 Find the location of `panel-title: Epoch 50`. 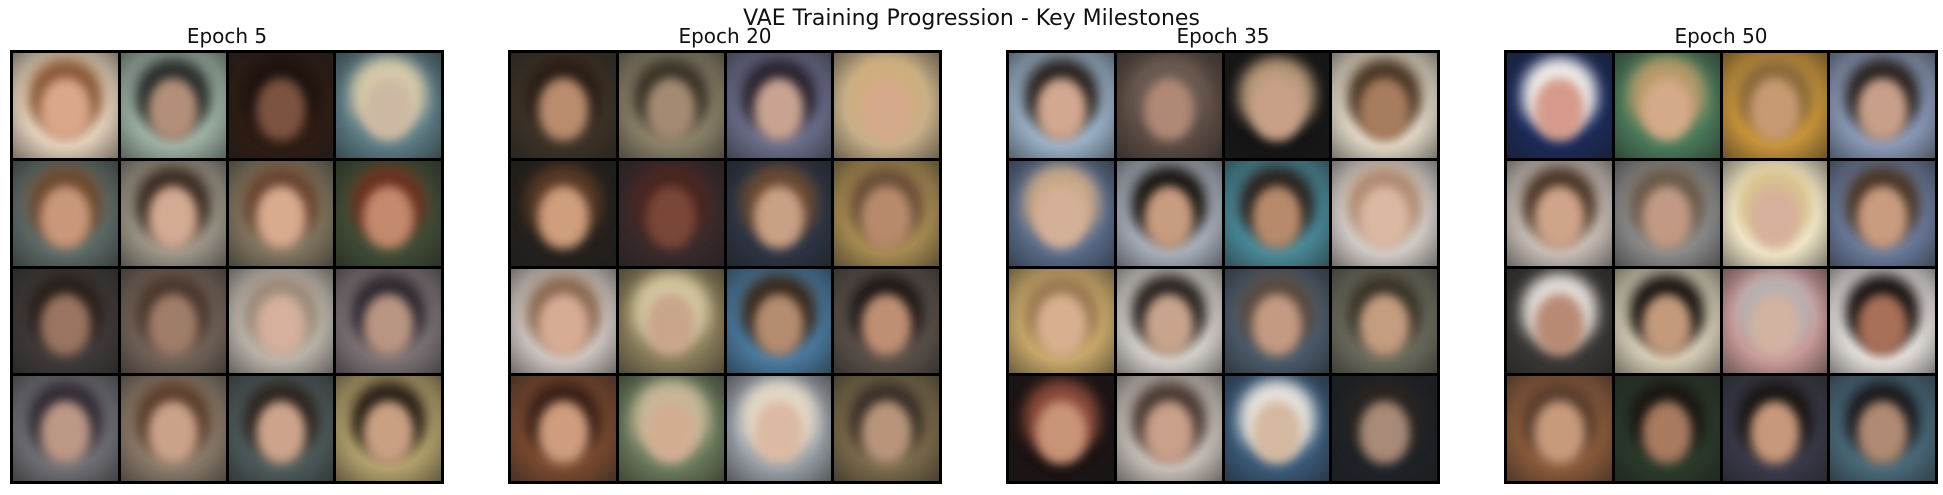

panel-title: Epoch 50 is located at coordinates (1721, 36).